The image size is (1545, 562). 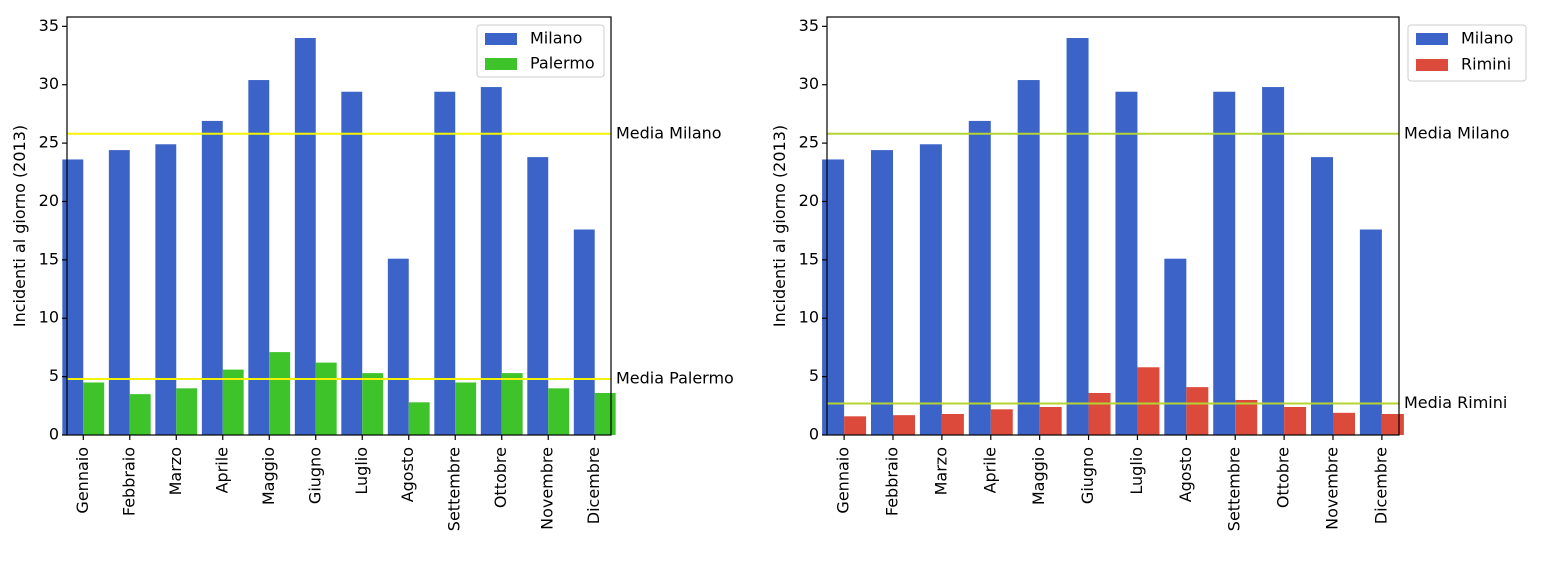 What do you see at coordinates (305, 237) in the screenshot?
I see `bar-milano-giugno` at bounding box center [305, 237].